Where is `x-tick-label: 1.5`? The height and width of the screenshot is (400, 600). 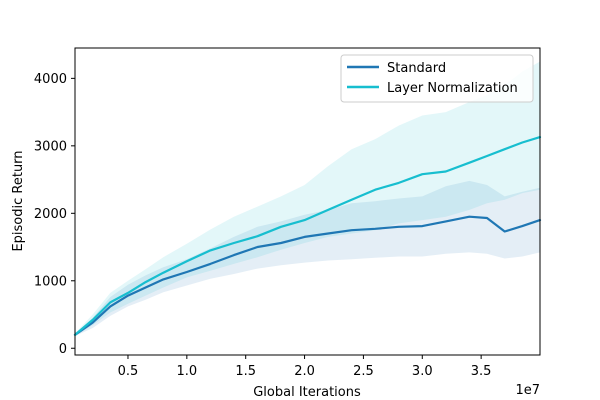 x-tick-label: 1.5 is located at coordinates (245, 371).